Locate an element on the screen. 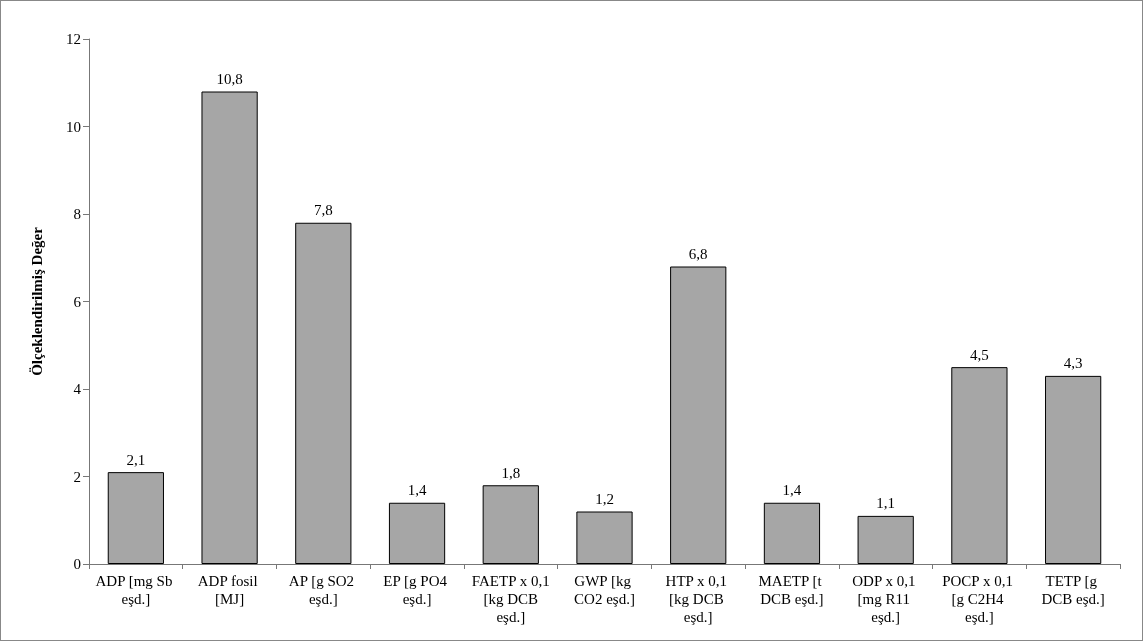 The width and height of the screenshot is (1143, 641). data-label: 1,1 is located at coordinates (886, 503).